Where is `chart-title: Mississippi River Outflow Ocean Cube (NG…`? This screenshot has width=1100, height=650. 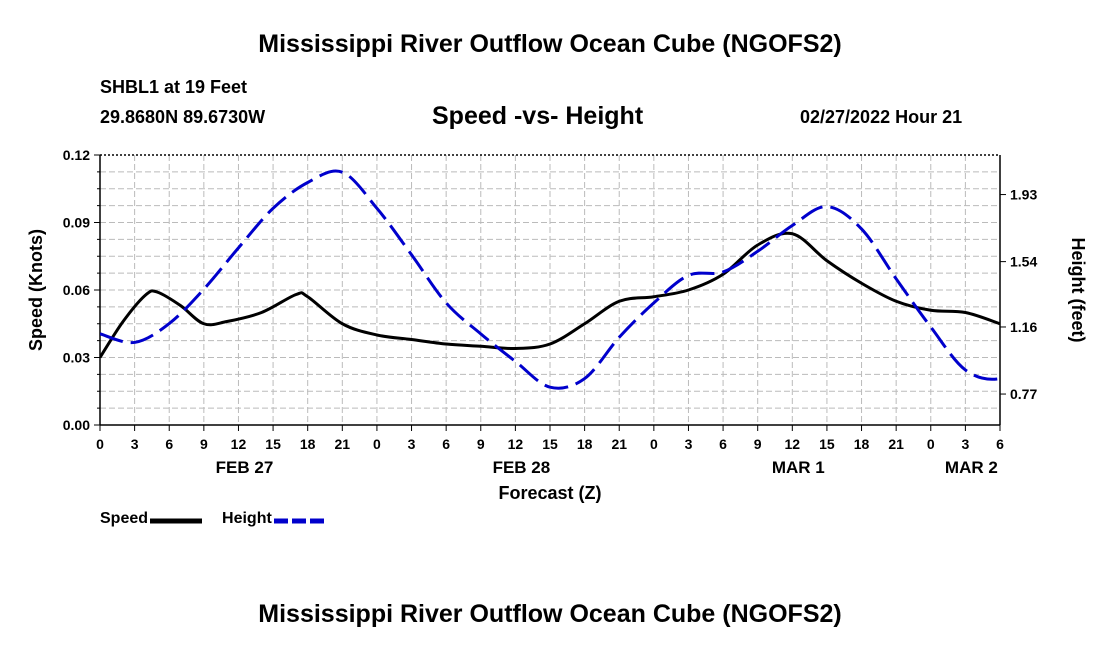
chart-title: Mississippi River Outflow Ocean Cube (NG… is located at coordinates (550, 44).